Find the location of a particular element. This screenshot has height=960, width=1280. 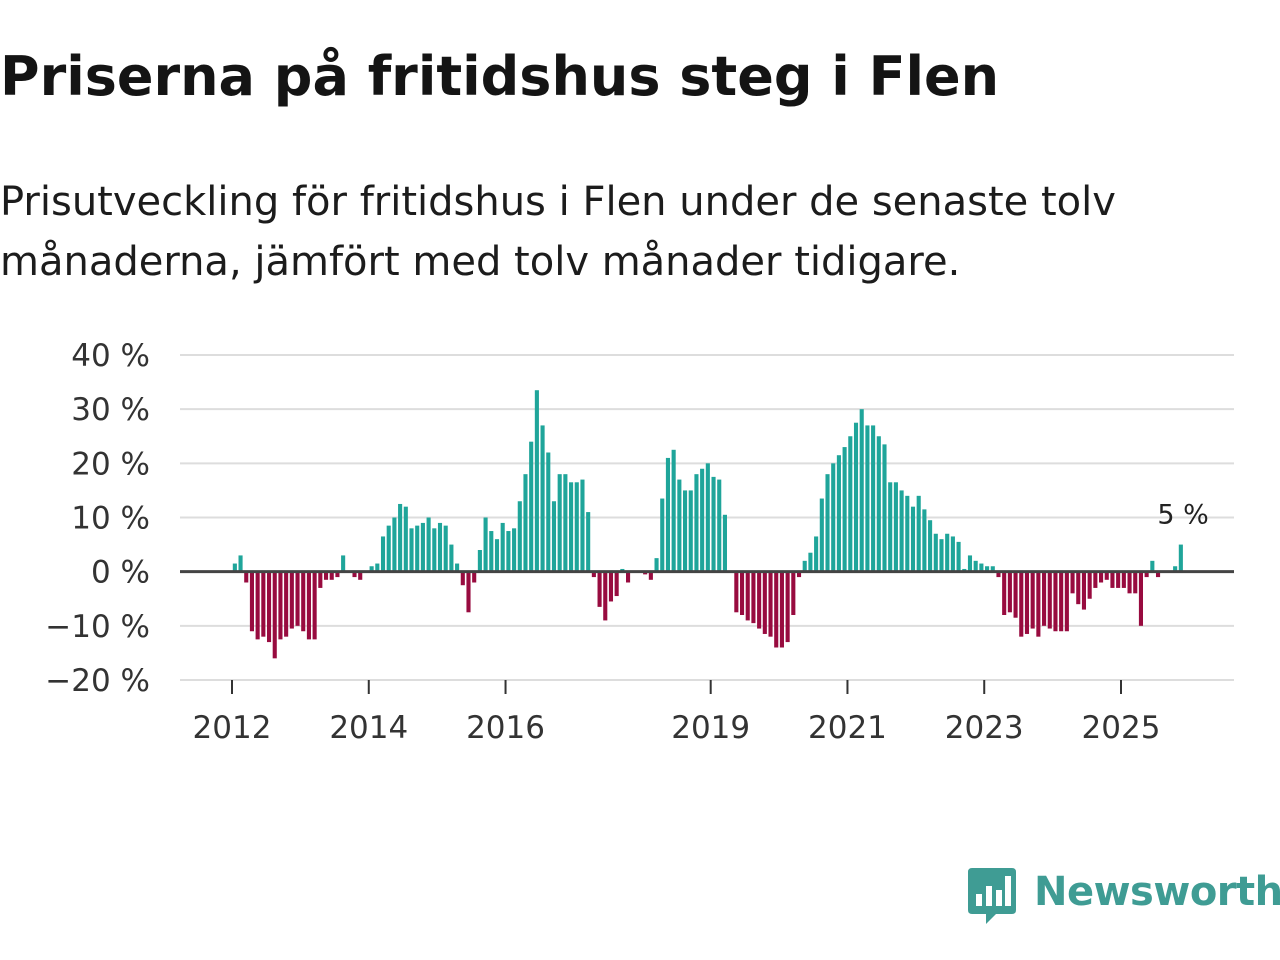

y-tick-label: 40 % is located at coordinates (110, 356).